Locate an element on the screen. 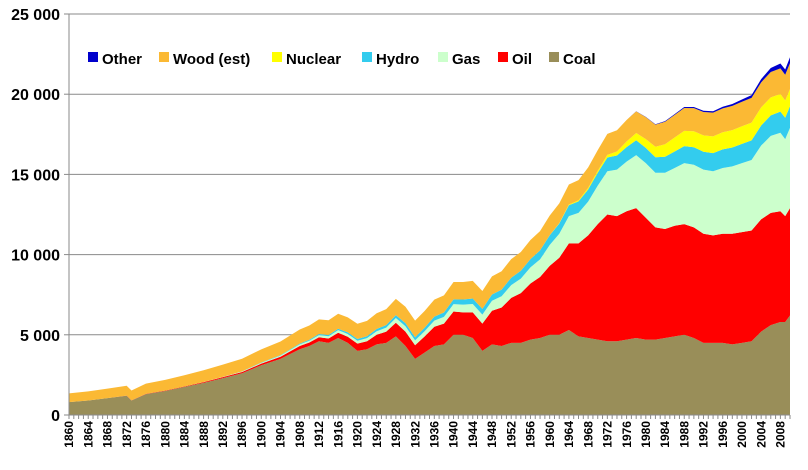  x-tick-label-2004: 2004 is located at coordinates (761, 434).